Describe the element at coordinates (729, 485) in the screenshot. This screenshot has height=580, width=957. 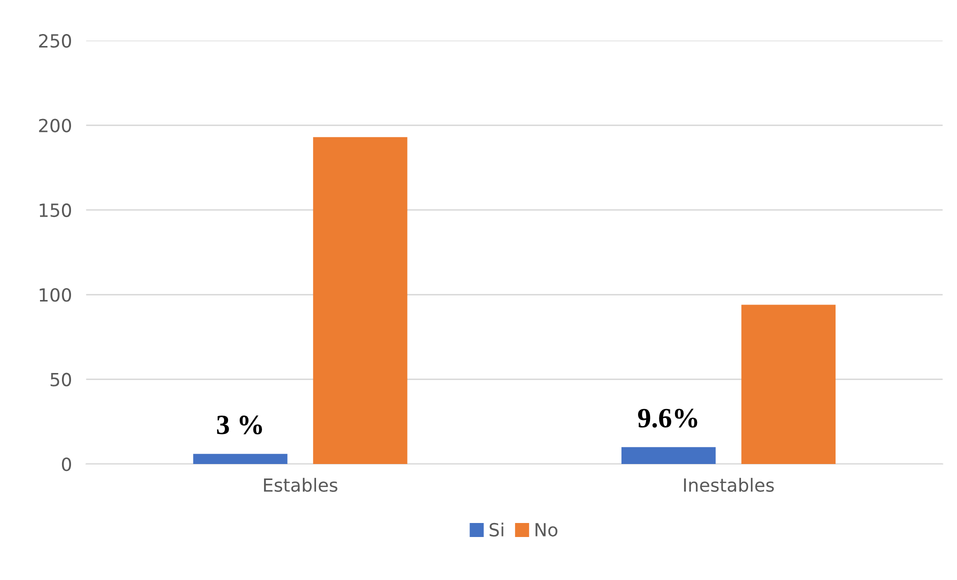
I see `x-tick-label: Inestables` at that location.